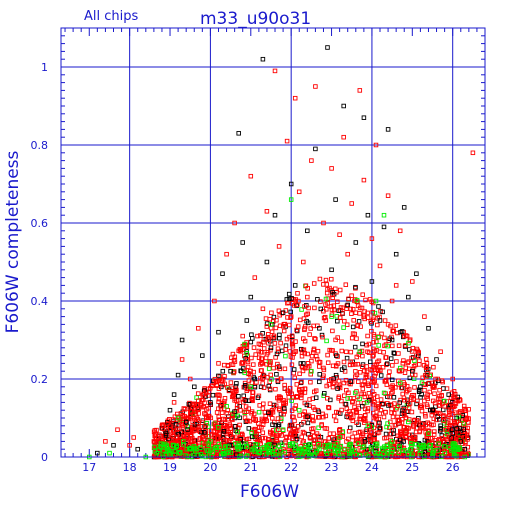  Describe the element at coordinates (251, 467) in the screenshot. I see `x-tick-label: 21` at that location.